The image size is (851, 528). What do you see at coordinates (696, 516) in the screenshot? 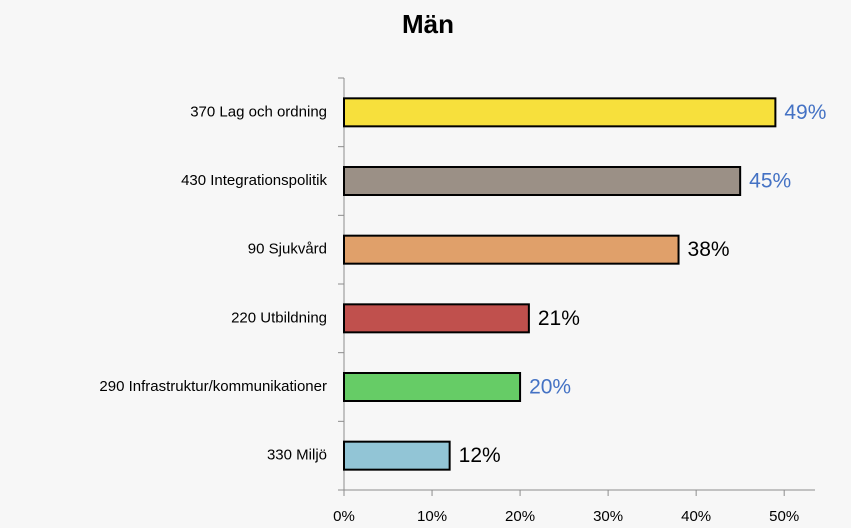
I see `x-tick-label: 40%` at bounding box center [696, 516].